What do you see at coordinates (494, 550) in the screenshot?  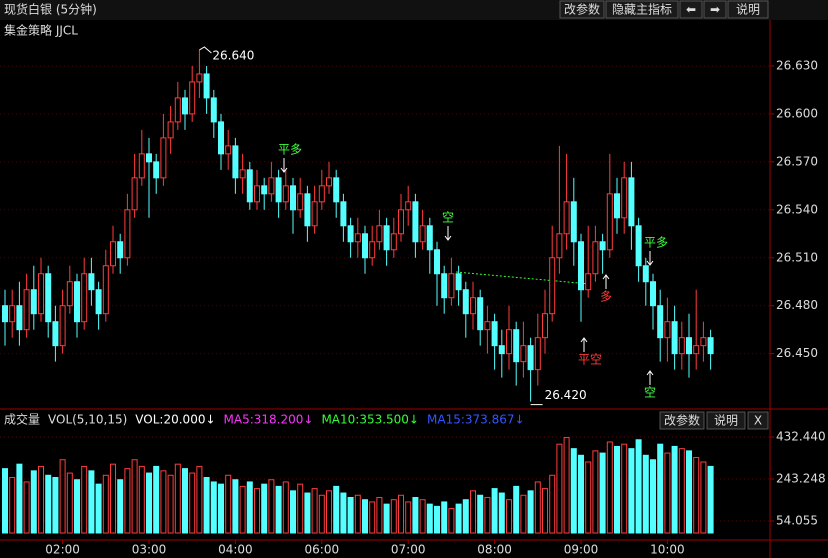 I see `x-tick-label: 08:00` at bounding box center [494, 550].